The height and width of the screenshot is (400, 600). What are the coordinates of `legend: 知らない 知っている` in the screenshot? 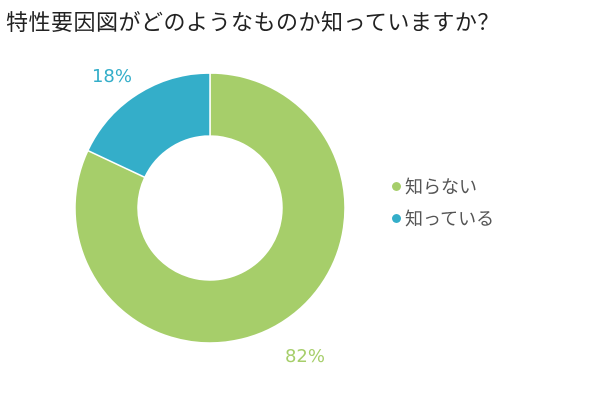 It's located at (443, 202).